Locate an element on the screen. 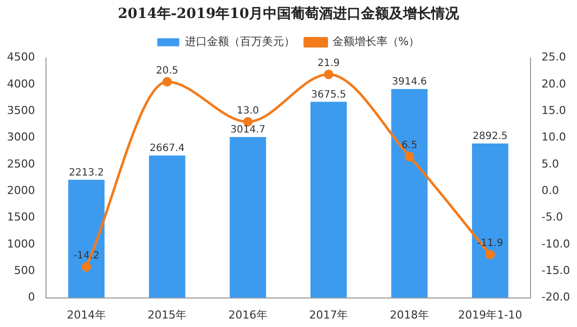 Image resolution: width=577 pixels, height=327 pixels. data-label: 21.9 is located at coordinates (329, 63).